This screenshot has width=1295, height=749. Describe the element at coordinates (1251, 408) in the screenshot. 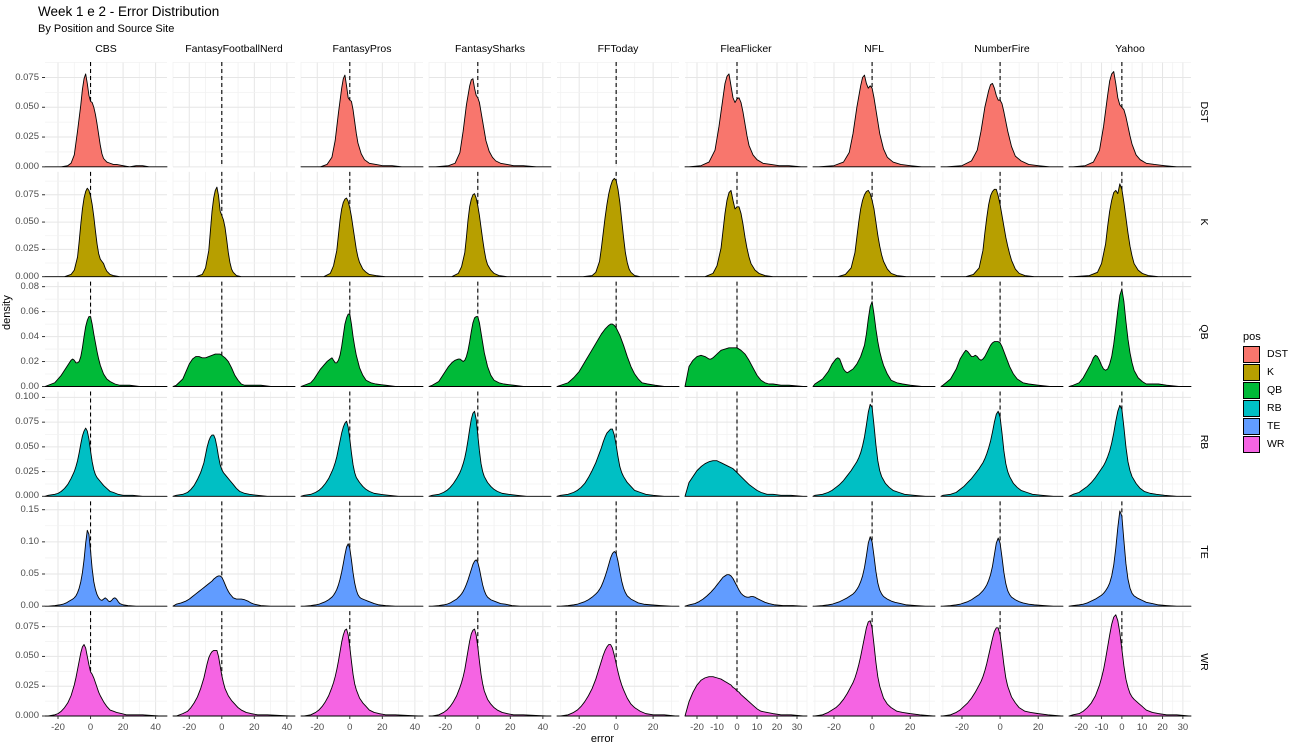

I see `legend-swatch-rb` at that location.